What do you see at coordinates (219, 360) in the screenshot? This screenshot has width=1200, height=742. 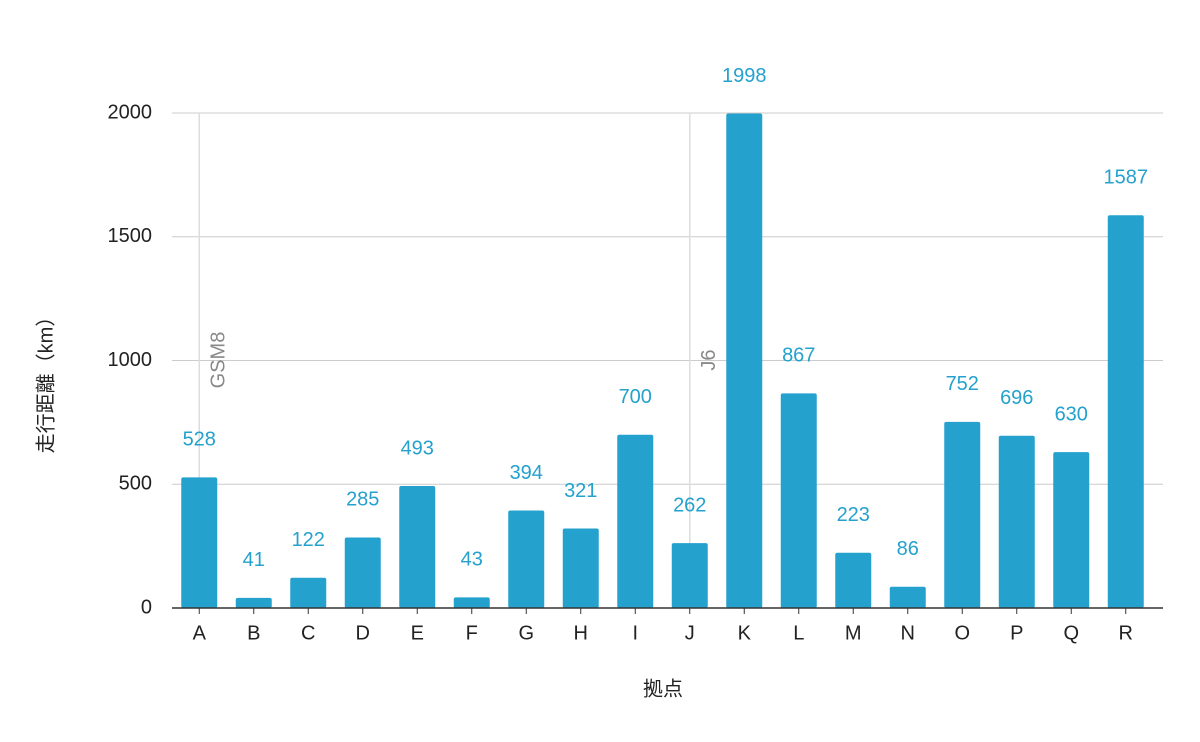 I see `annotation-text: GSM8` at bounding box center [219, 360].